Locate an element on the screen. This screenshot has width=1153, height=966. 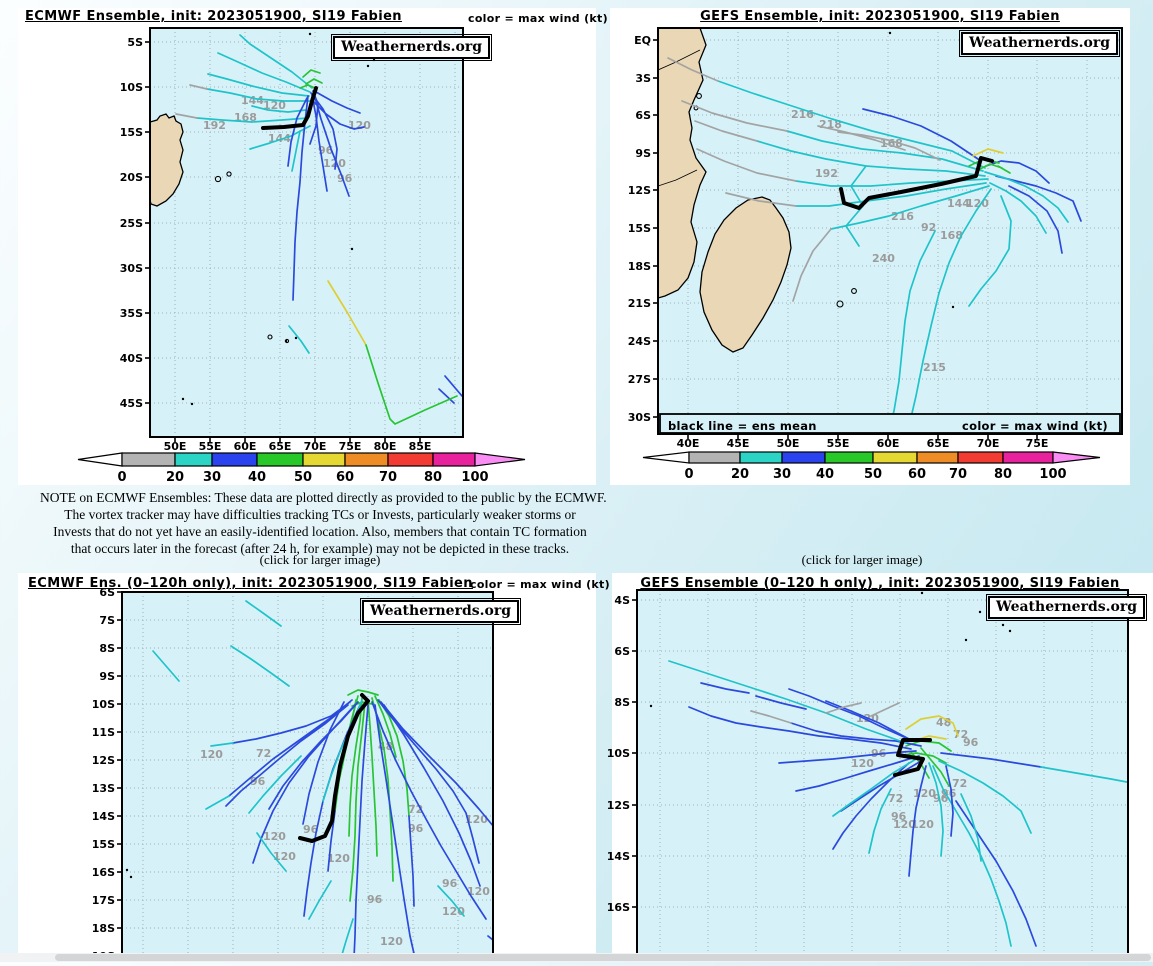
svg-text: 25S is located at coordinates (131, 223).